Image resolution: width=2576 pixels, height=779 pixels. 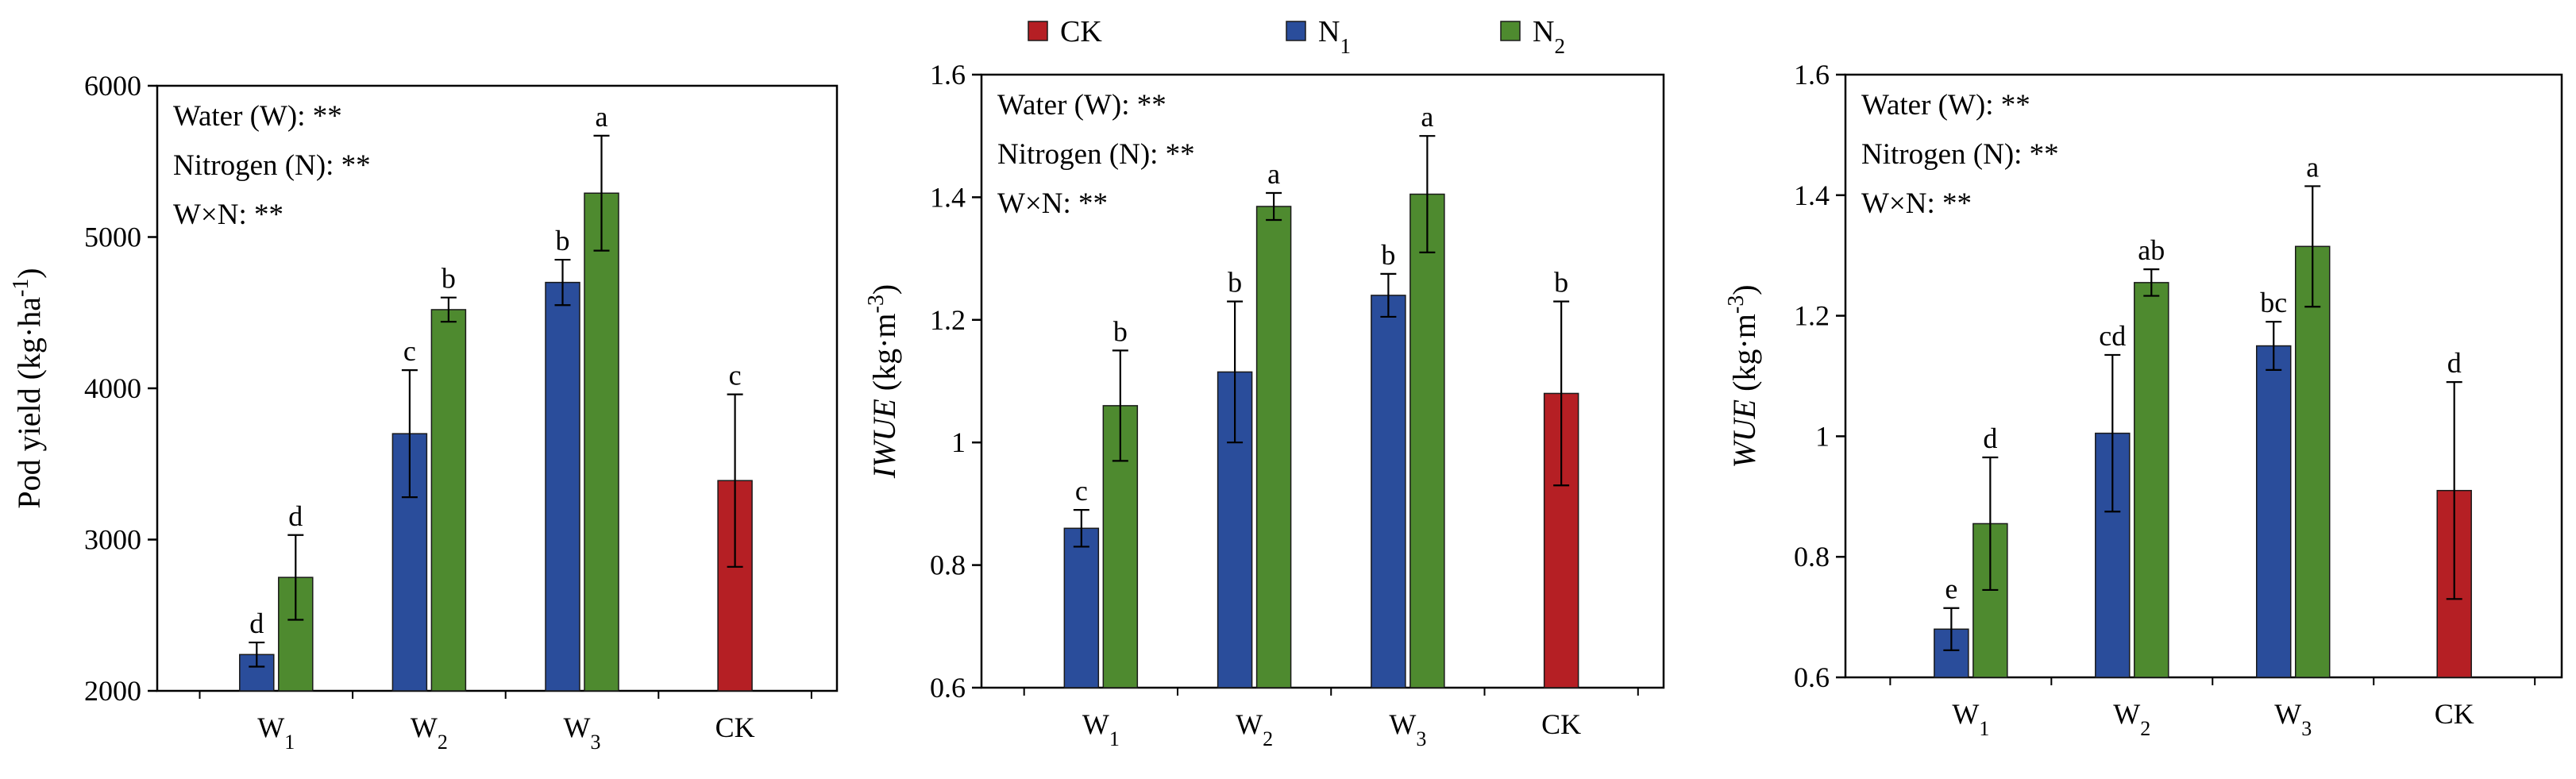 I want to click on significance-letter: bc, so click(x=2273, y=302).